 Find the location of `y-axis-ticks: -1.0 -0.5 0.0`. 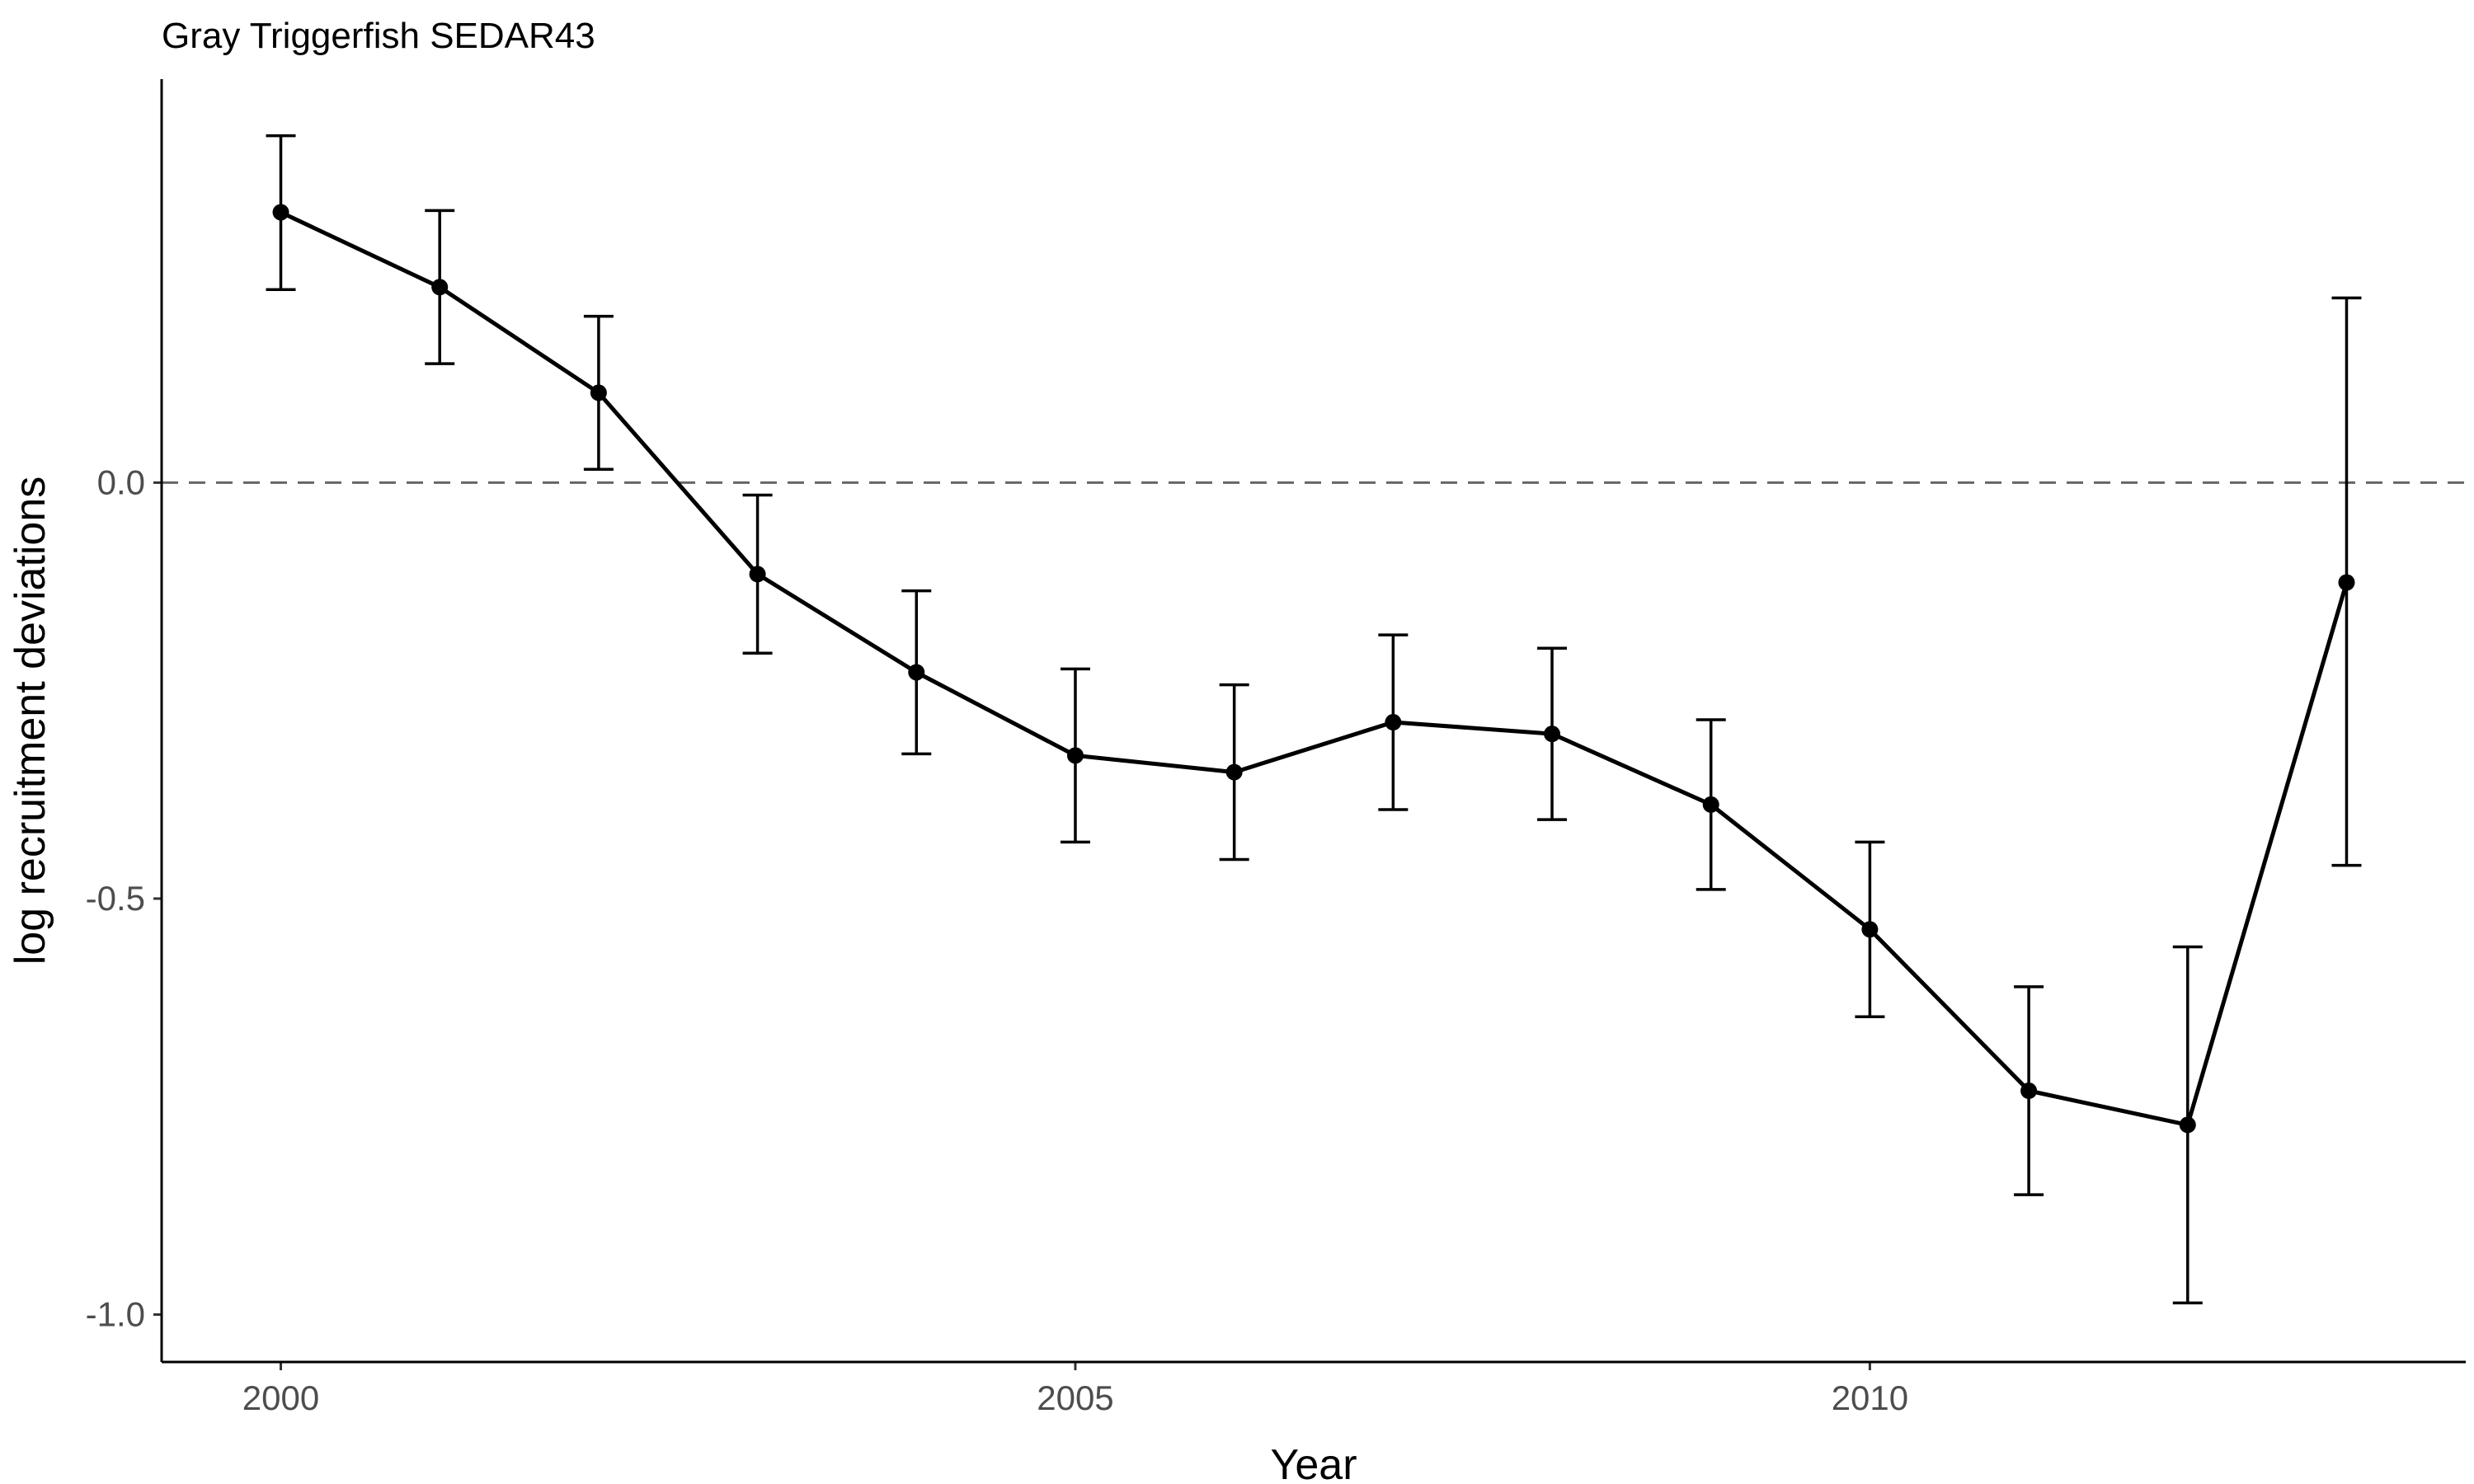

y-axis-ticks: -1.0 -0.5 0.0 is located at coordinates (124, 898).